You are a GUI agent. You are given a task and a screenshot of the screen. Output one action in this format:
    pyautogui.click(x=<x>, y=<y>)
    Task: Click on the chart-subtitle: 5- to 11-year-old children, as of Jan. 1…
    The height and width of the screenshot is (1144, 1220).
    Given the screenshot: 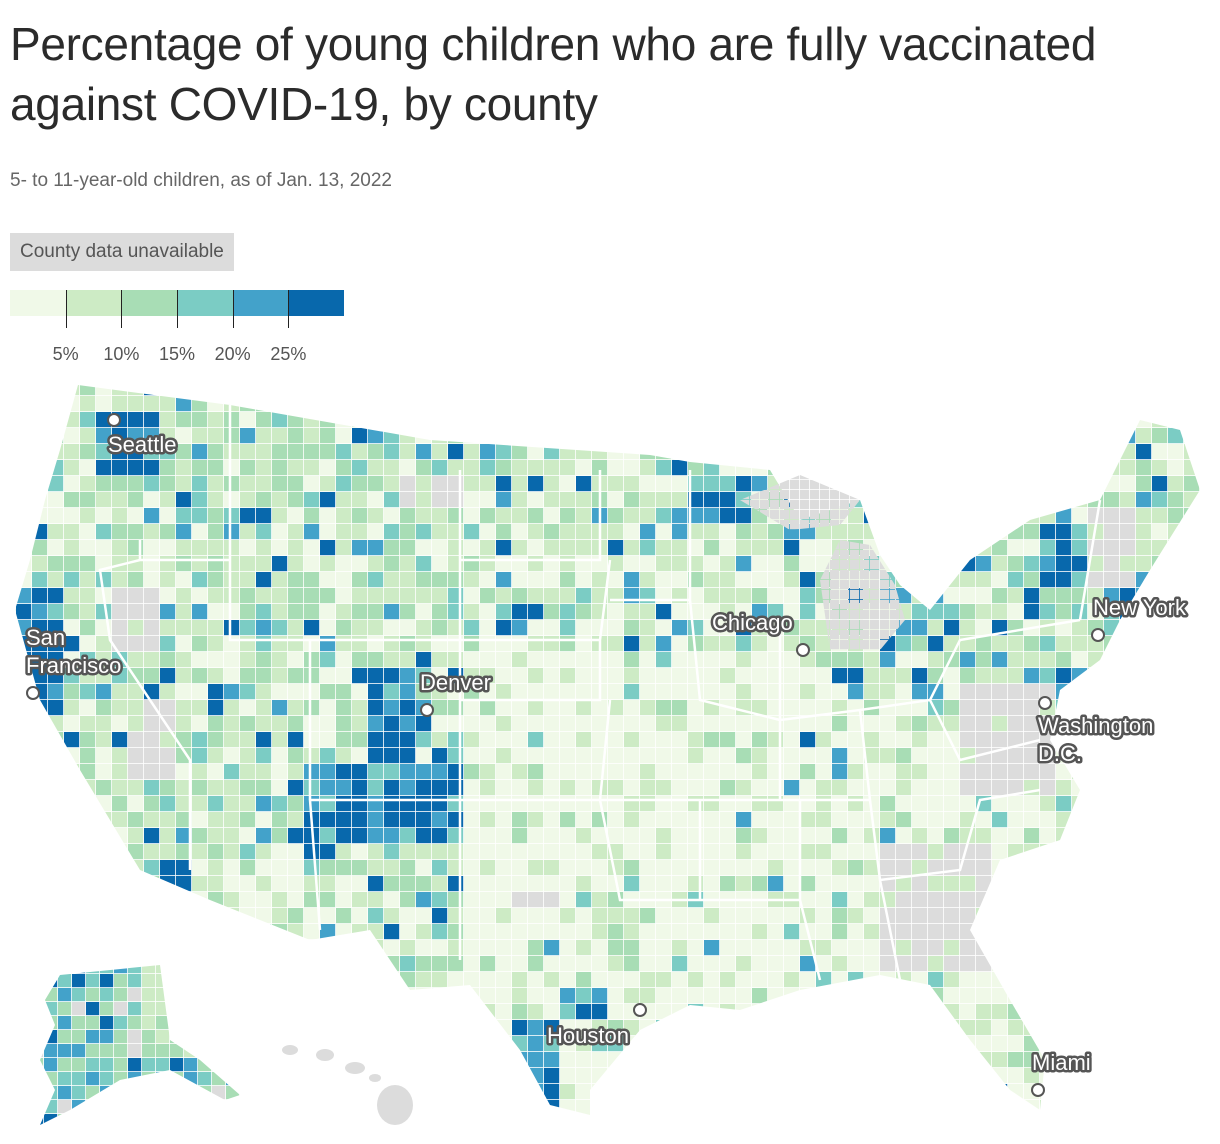 What is the action you would take?
    pyautogui.click(x=201, y=180)
    